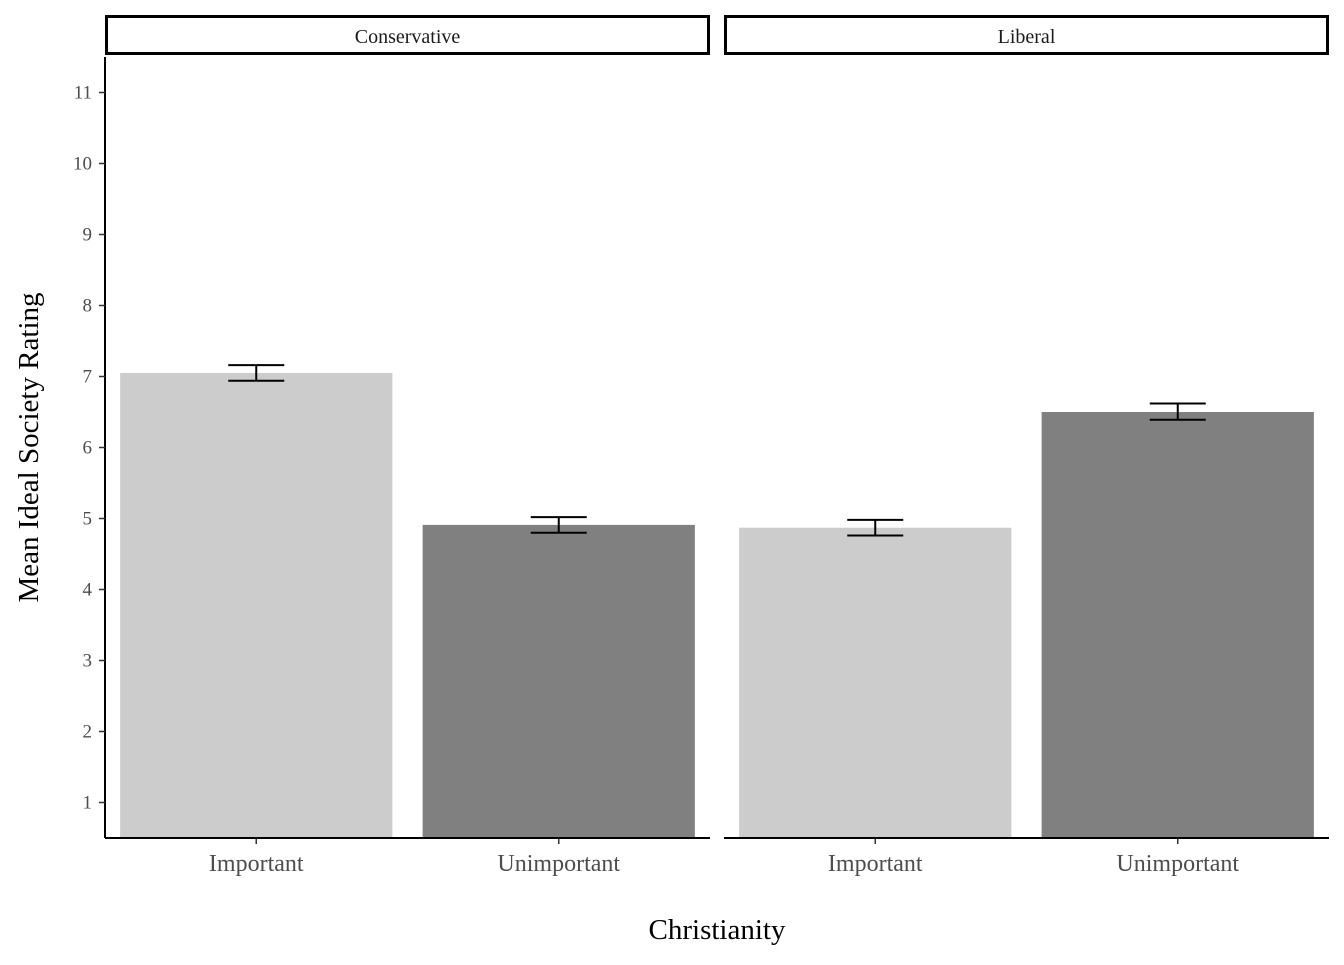 Image resolution: width=1344 pixels, height=965 pixels. Describe the element at coordinates (88, 590) in the screenshot. I see `y-tick-label: 4` at that location.